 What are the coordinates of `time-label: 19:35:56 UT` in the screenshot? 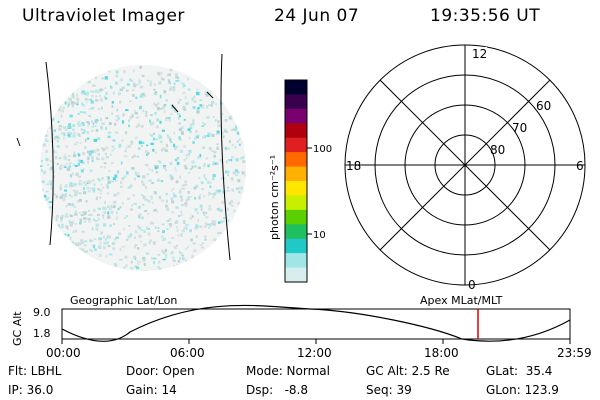 It's located at (485, 16).